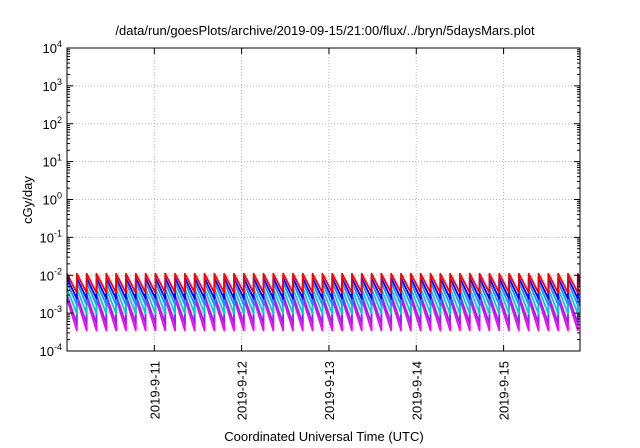 Image resolution: width=640 pixels, height=448 pixels. What do you see at coordinates (416, 390) in the screenshot?
I see `x-tick-label: 2019-9-14` at bounding box center [416, 390].